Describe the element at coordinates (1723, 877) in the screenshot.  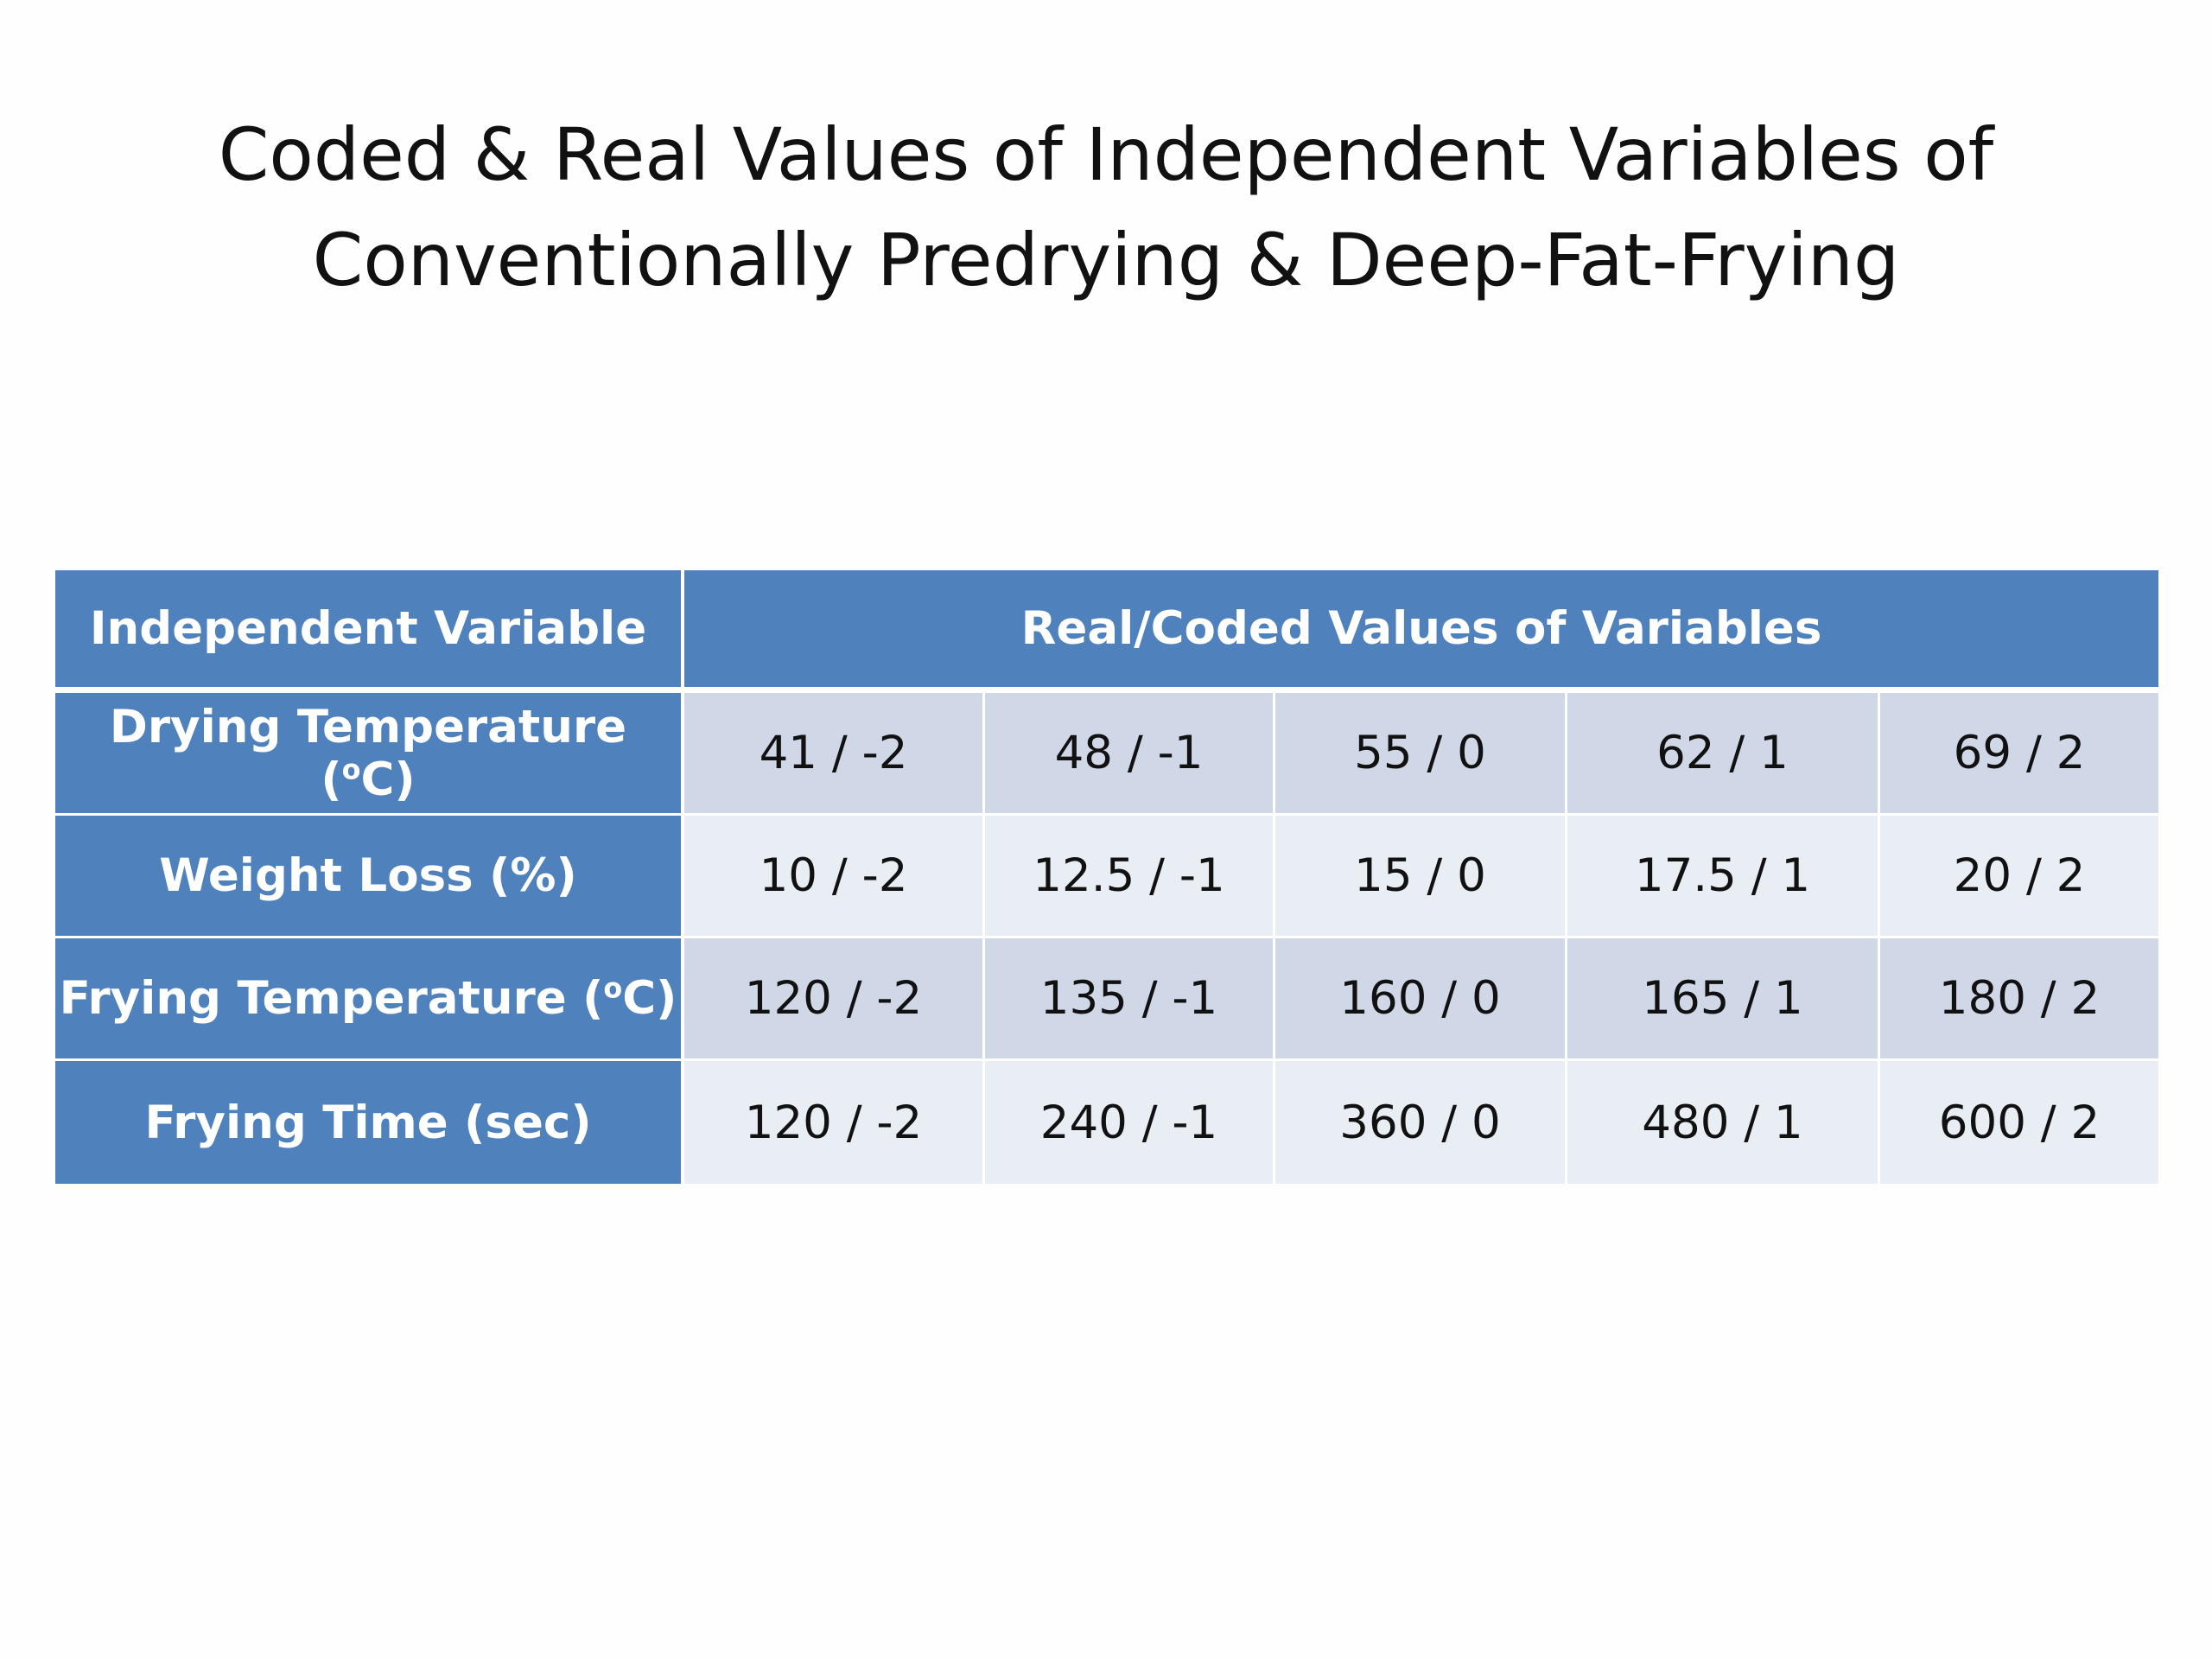
I see `table-cell: 17.5 / 1` at that location.